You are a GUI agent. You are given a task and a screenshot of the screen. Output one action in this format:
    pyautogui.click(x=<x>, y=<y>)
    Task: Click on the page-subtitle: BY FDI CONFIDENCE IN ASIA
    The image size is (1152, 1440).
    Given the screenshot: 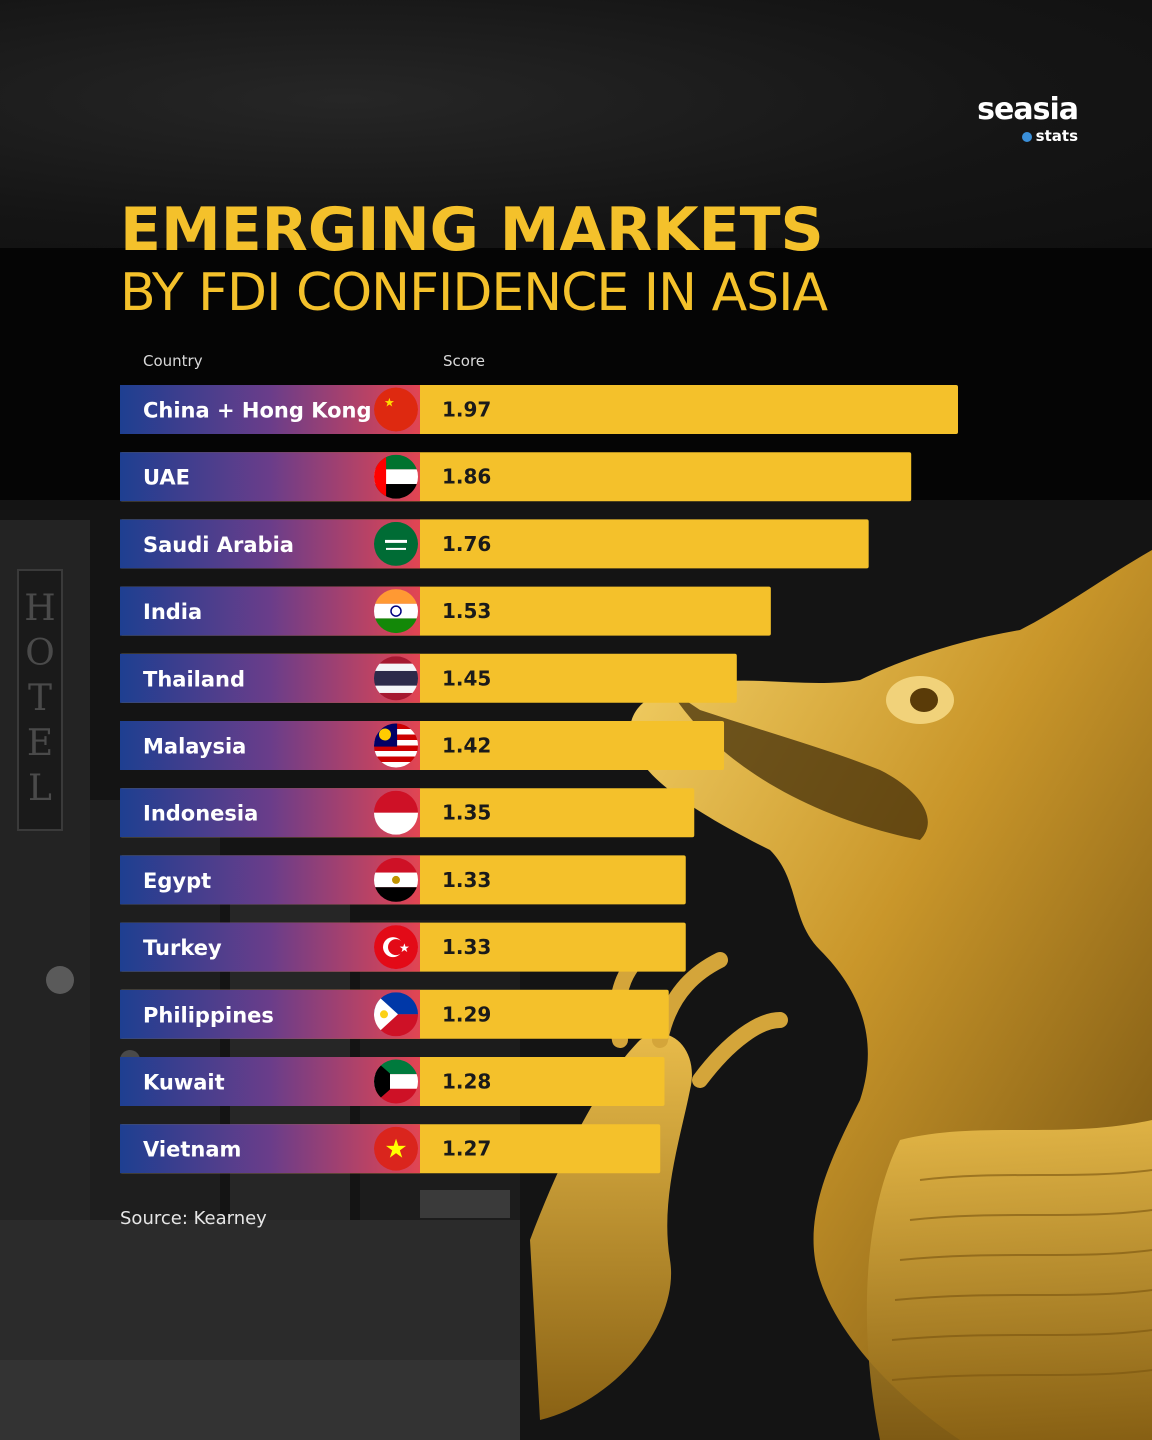 What is the action you would take?
    pyautogui.click(x=474, y=293)
    